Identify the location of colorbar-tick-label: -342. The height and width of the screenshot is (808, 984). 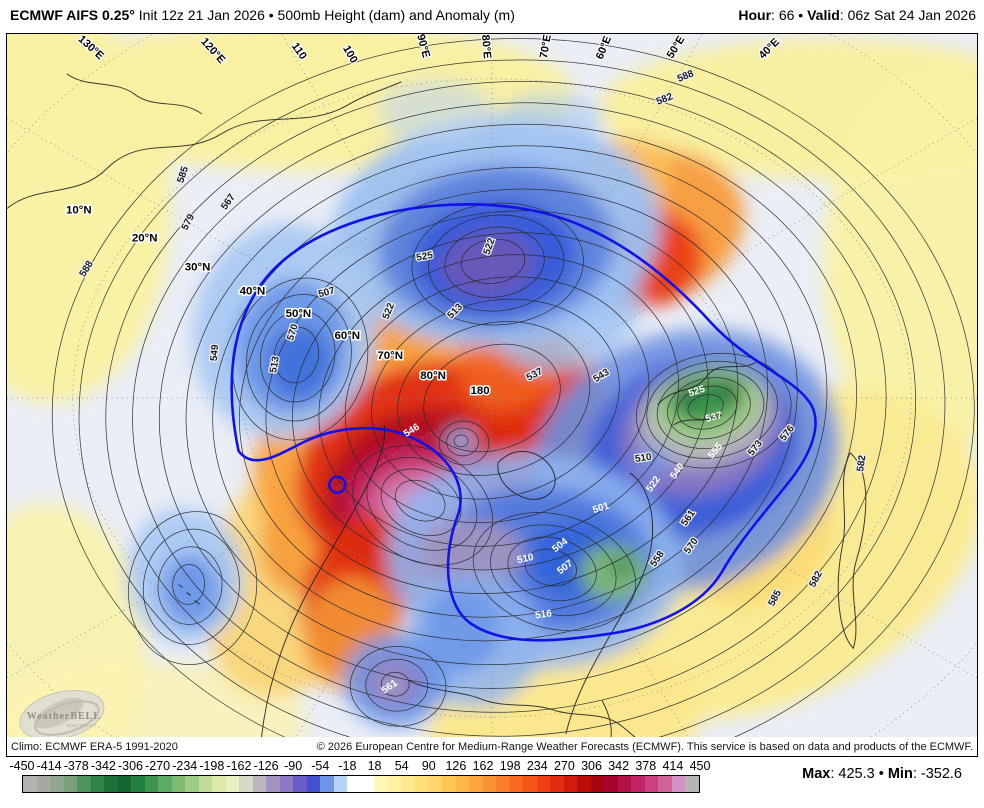
(103, 766).